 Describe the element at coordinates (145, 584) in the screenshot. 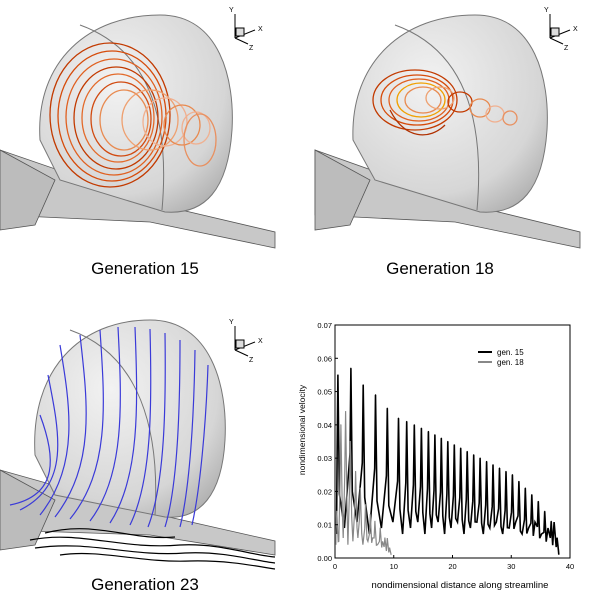

I see `caption-generation-23: Generation 23` at that location.